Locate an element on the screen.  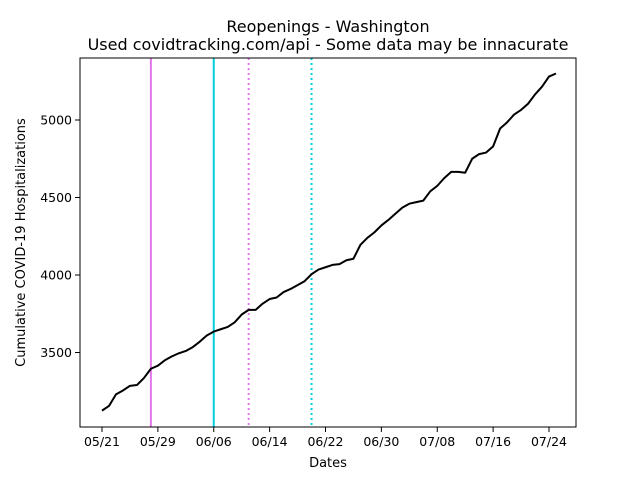
x-tick-label: 07/08 is located at coordinates (437, 441).